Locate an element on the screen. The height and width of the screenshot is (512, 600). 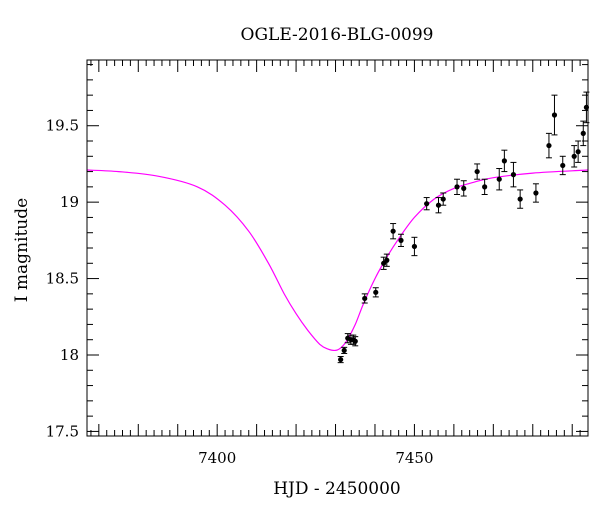
x-tick-label: 7400 is located at coordinates (217, 458).